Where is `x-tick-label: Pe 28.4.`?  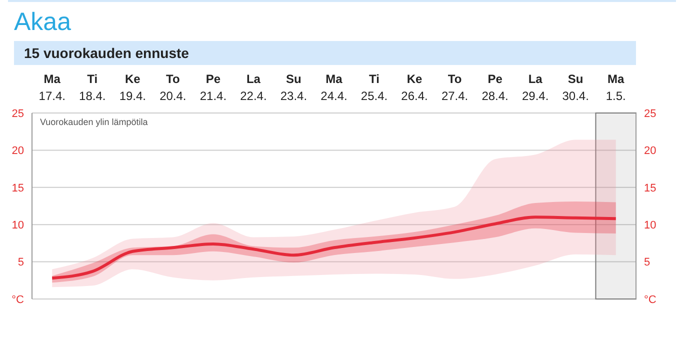 x-tick-label: Pe 28.4. is located at coordinates (495, 87).